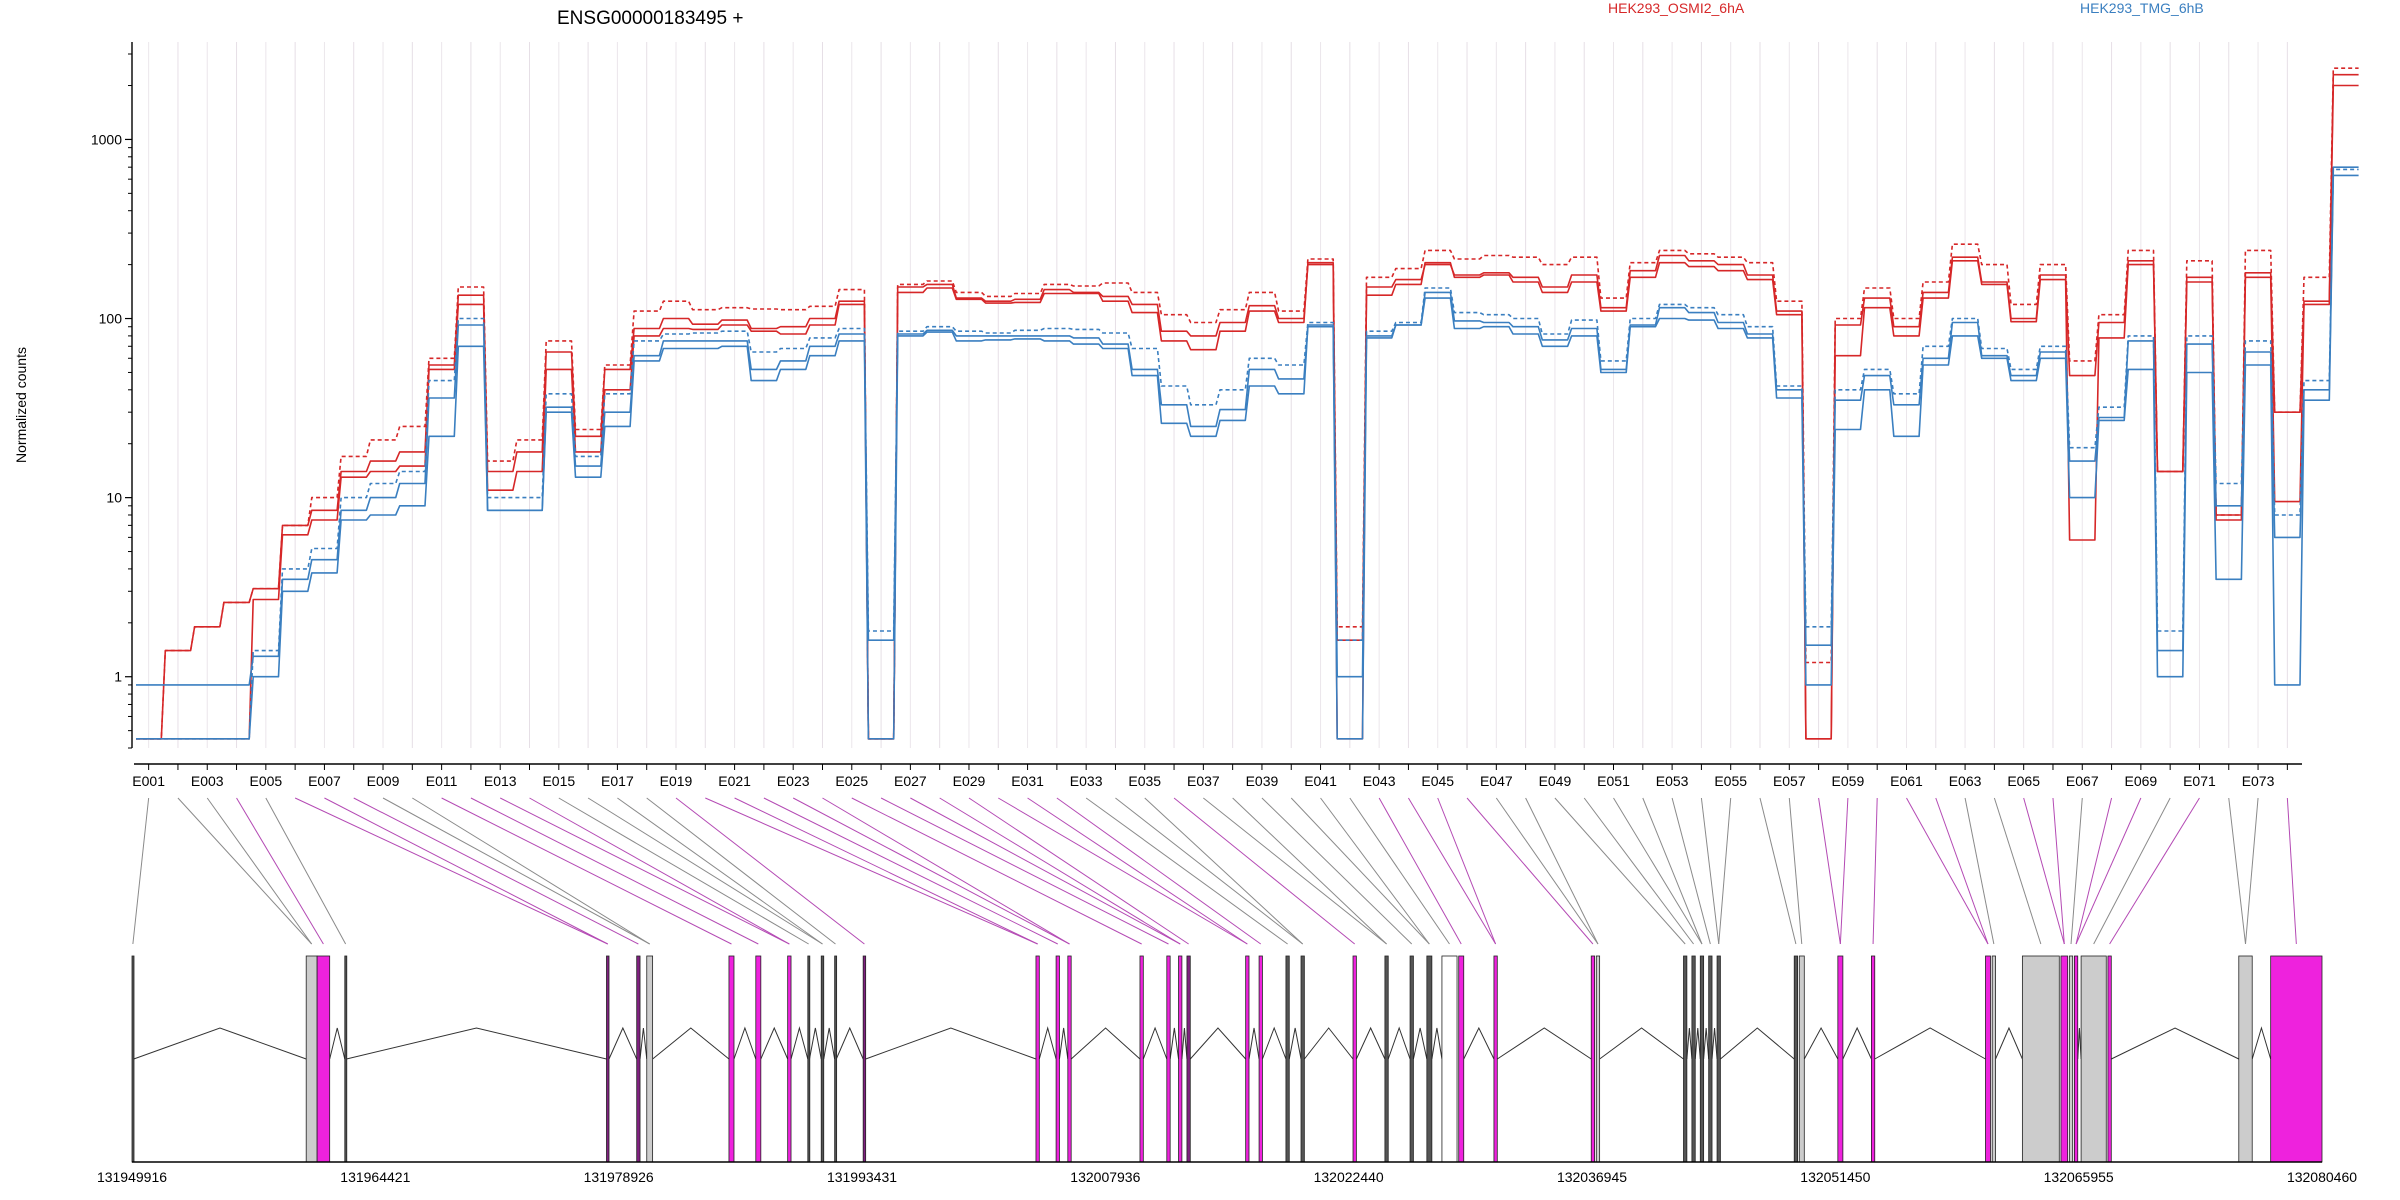  Describe the element at coordinates (531, 871) in the screenshot. I see `connector-e010` at that location.